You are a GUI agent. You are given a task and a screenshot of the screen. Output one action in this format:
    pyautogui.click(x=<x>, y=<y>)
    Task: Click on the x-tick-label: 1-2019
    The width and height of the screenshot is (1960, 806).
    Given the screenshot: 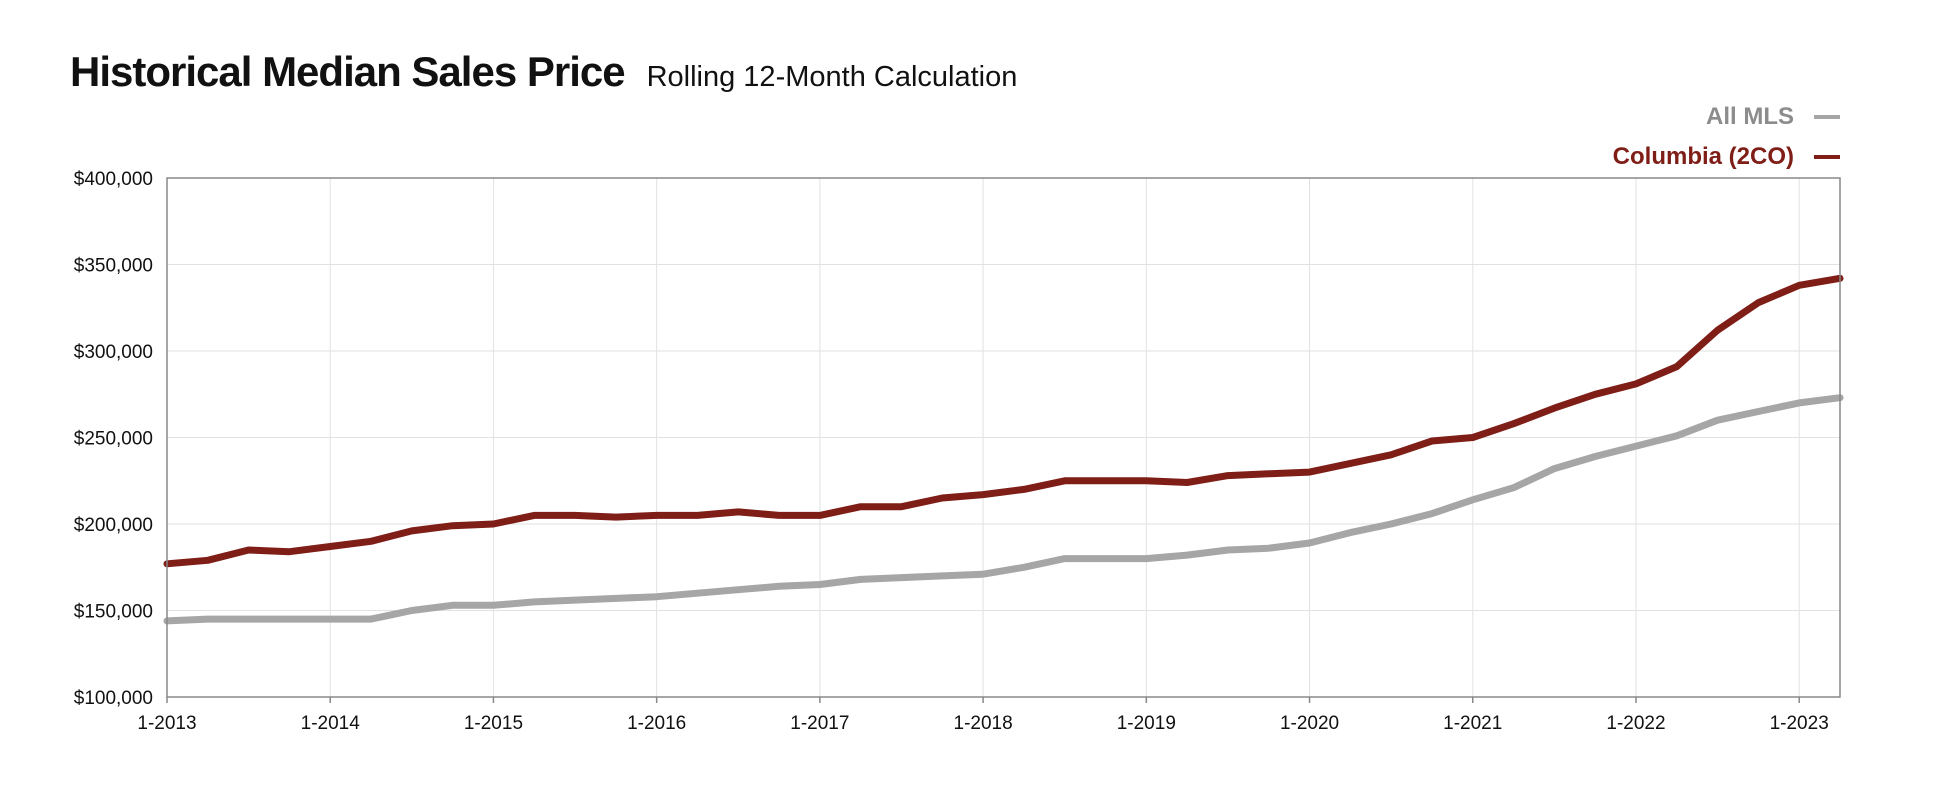 What is the action you would take?
    pyautogui.click(x=1146, y=723)
    